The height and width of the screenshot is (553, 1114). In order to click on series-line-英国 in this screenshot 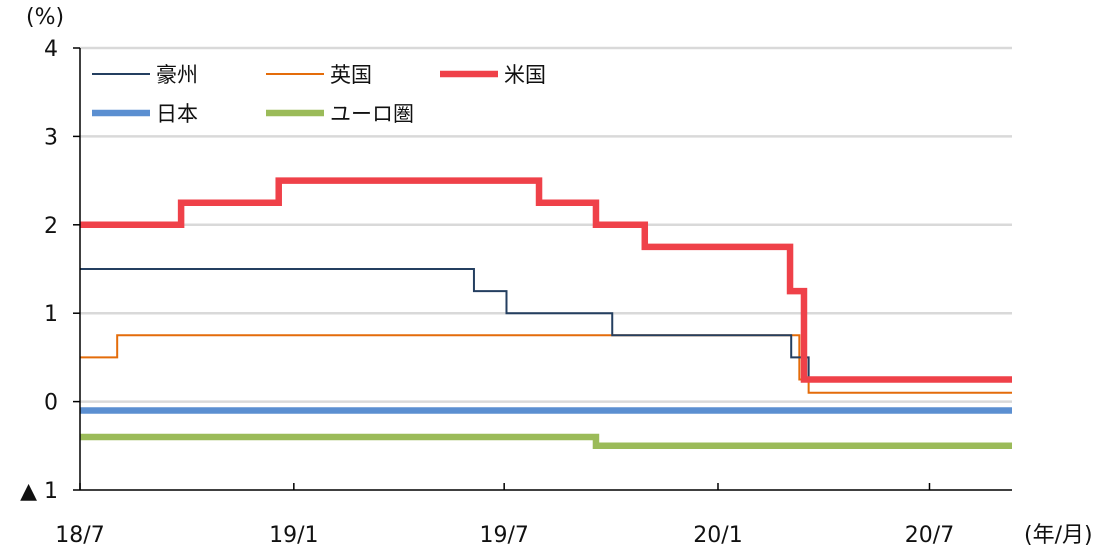, I will do `click(546, 364)`.